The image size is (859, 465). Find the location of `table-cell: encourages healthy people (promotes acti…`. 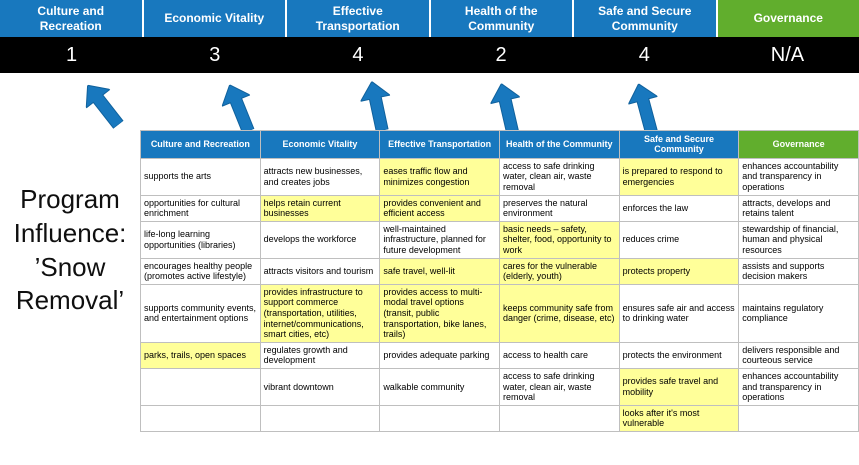

table-cell: encourages healthy people (promotes acti… is located at coordinates (200, 271).